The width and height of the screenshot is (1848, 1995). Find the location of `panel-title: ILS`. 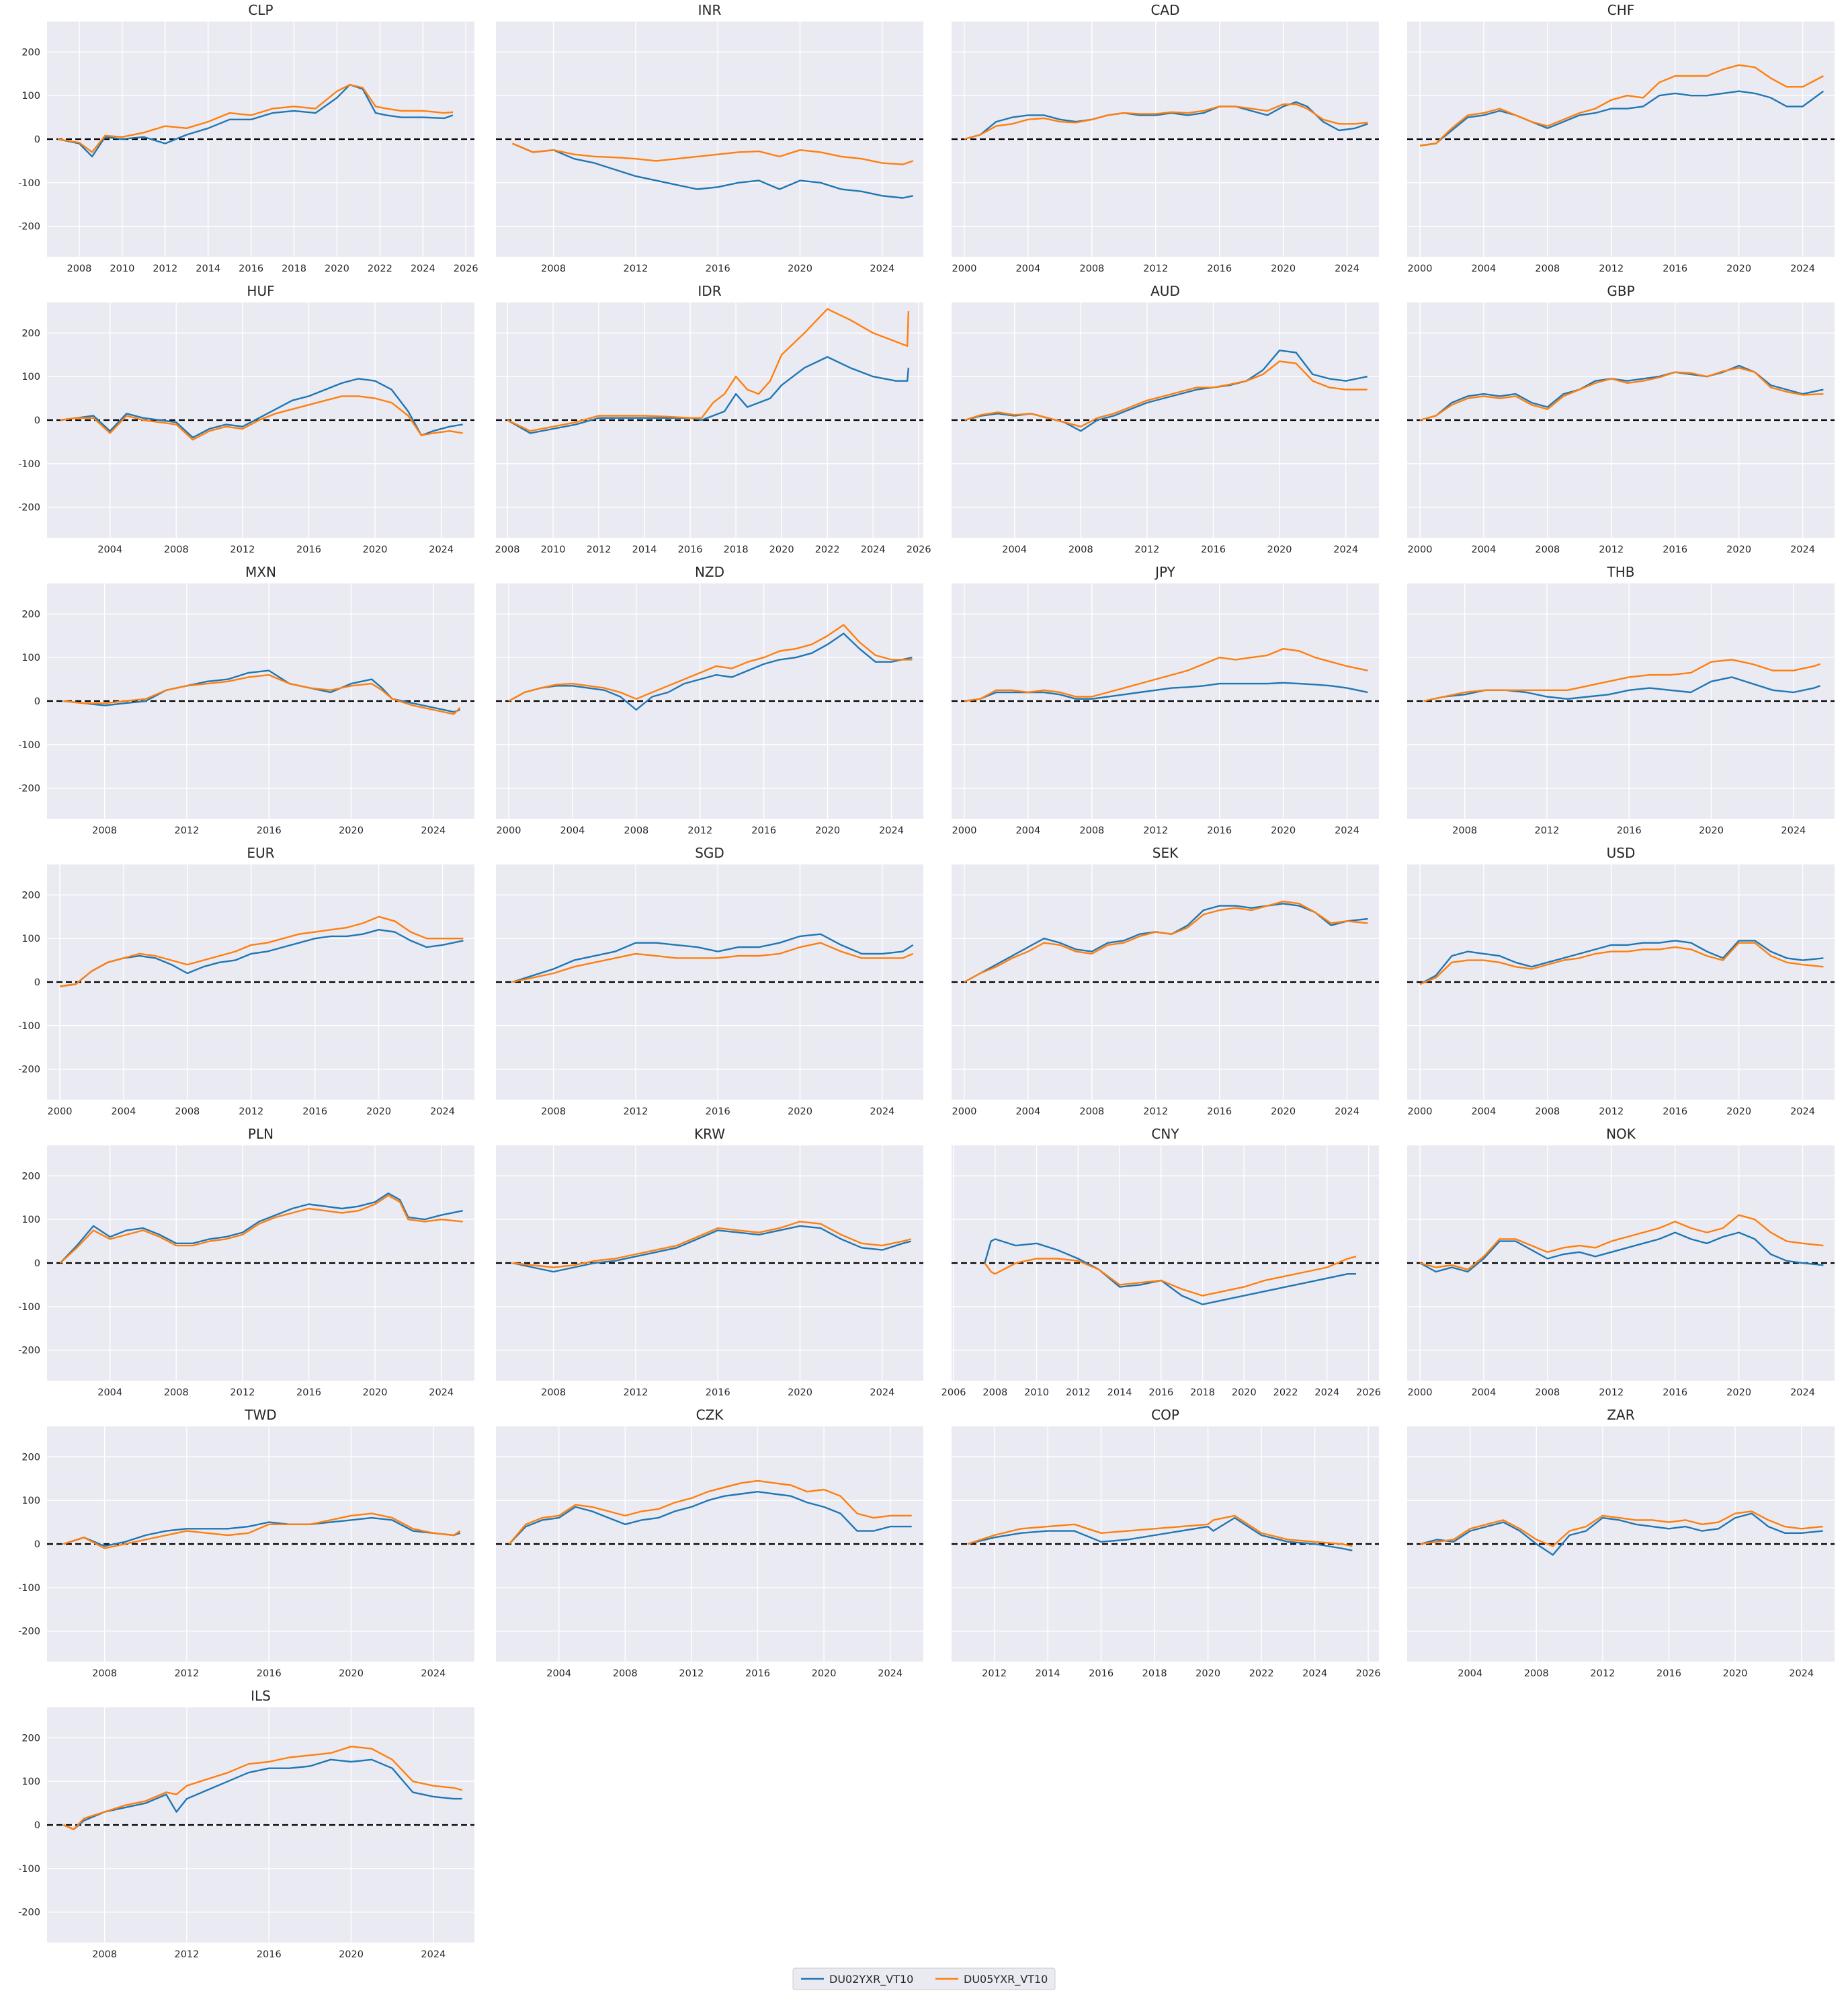

panel-title: ILS is located at coordinates (261, 1696).